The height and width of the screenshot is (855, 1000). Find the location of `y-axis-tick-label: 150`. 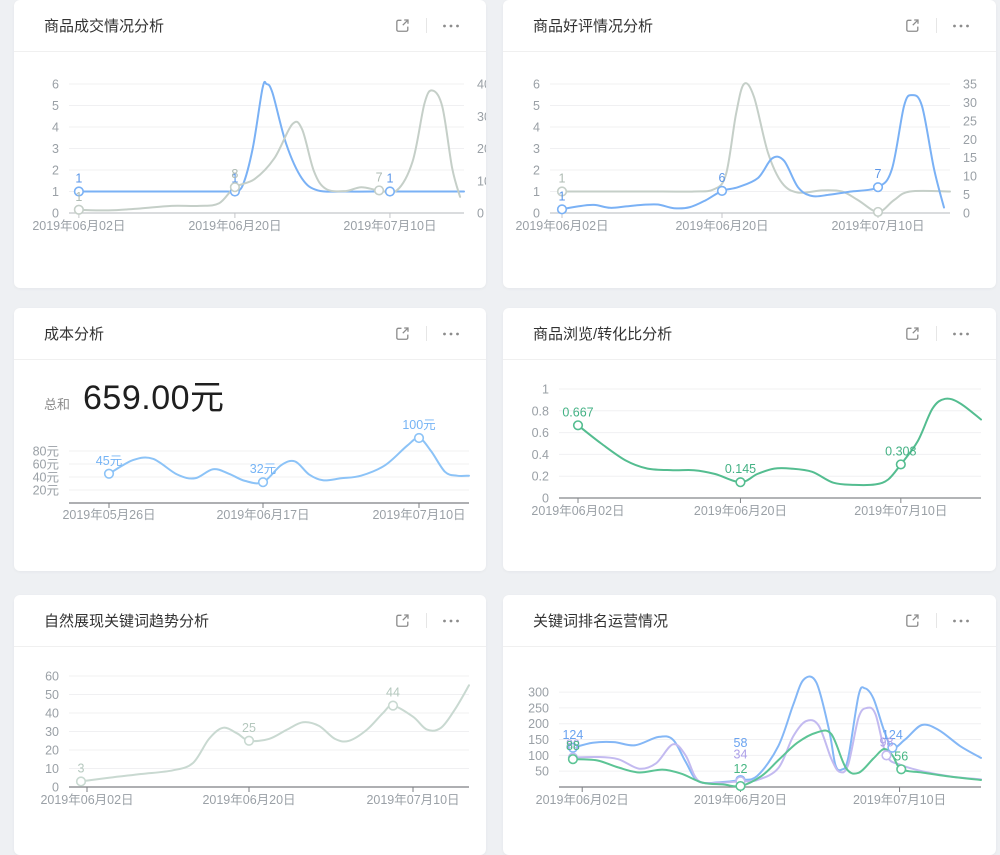

y-axis-tick-label: 150 is located at coordinates (538, 740).